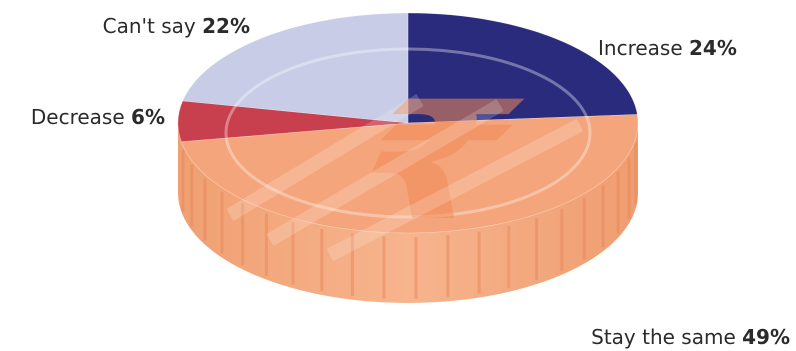 This screenshot has height=351, width=796. What do you see at coordinates (293, 121) in the screenshot?
I see `pie-slice-decrease` at bounding box center [293, 121].